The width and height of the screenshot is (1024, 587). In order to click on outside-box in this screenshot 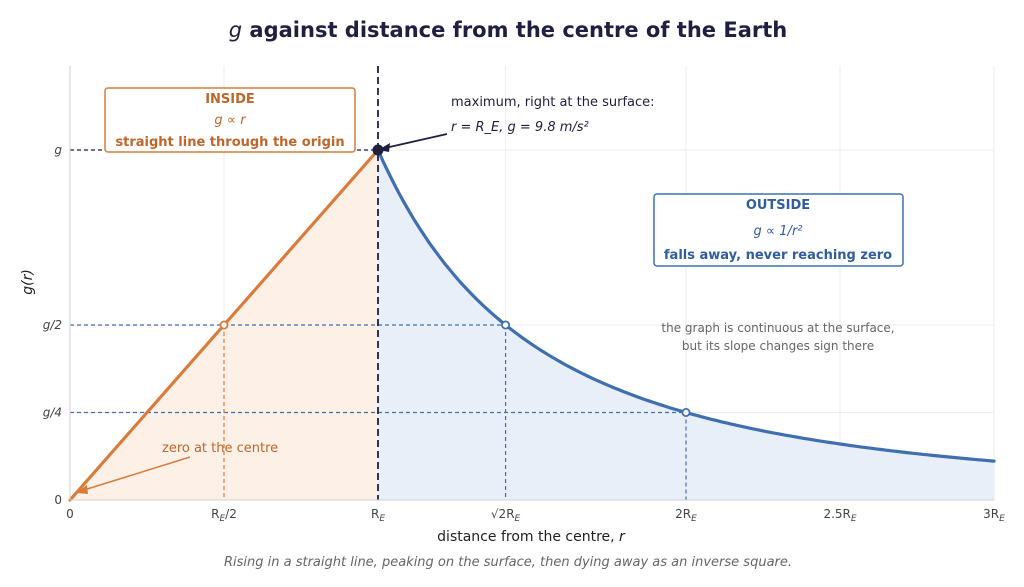, I will do `click(778, 230)`.